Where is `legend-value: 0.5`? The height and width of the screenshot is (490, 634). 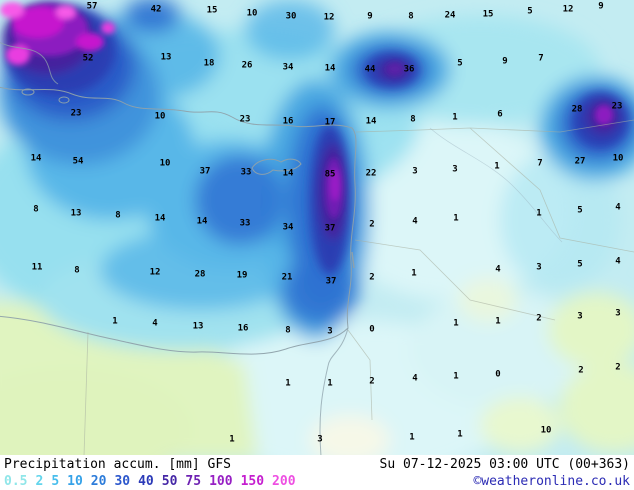 legend-value: 0.5 is located at coordinates (16, 481).